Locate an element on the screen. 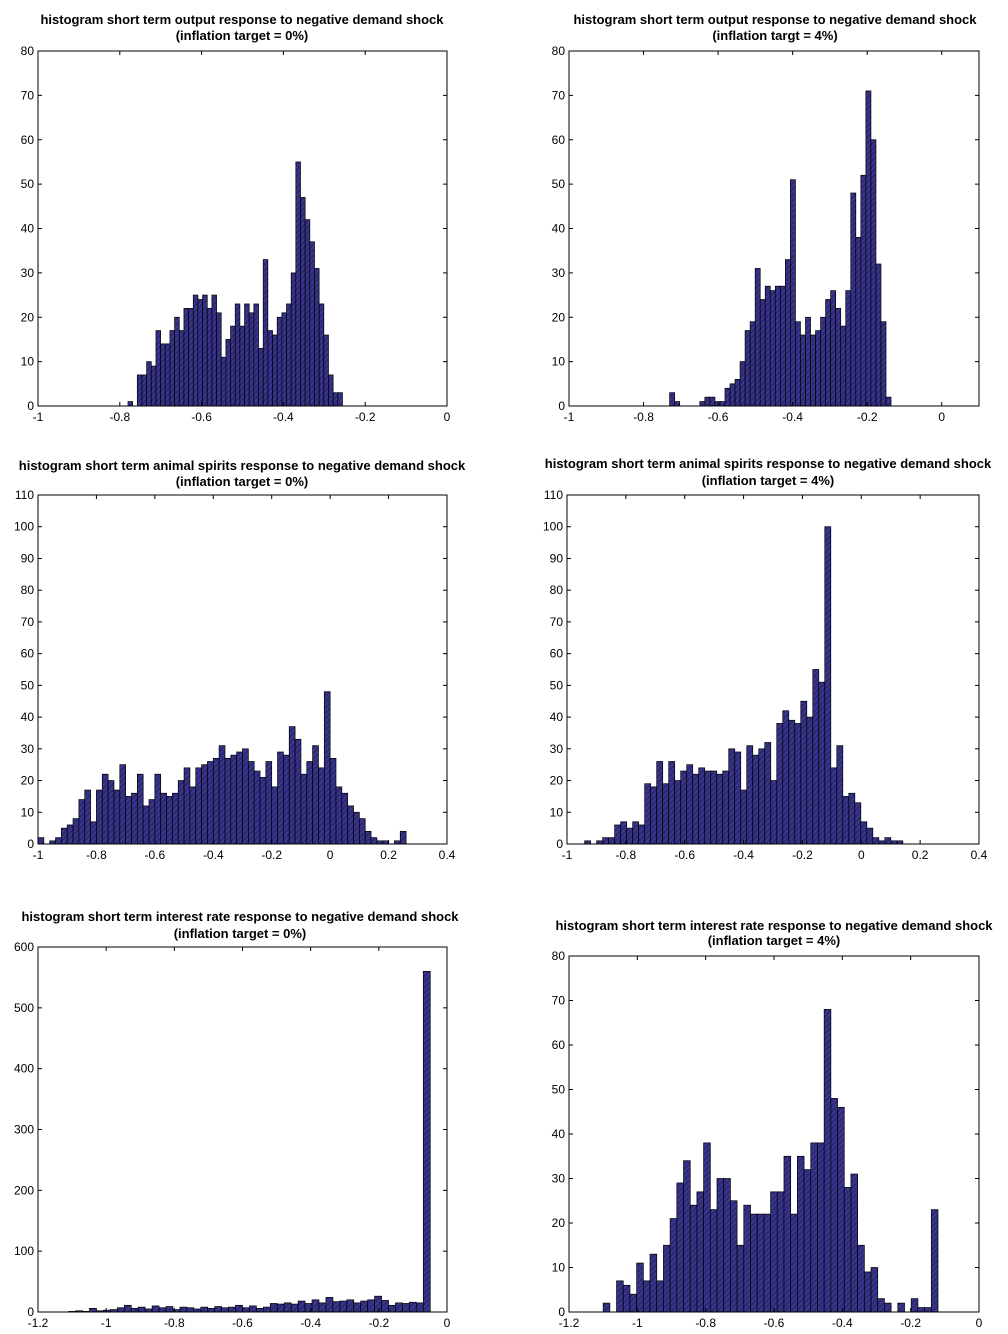 This screenshot has width=1008, height=1334. y-tick-label: 30 is located at coordinates (28, 273).